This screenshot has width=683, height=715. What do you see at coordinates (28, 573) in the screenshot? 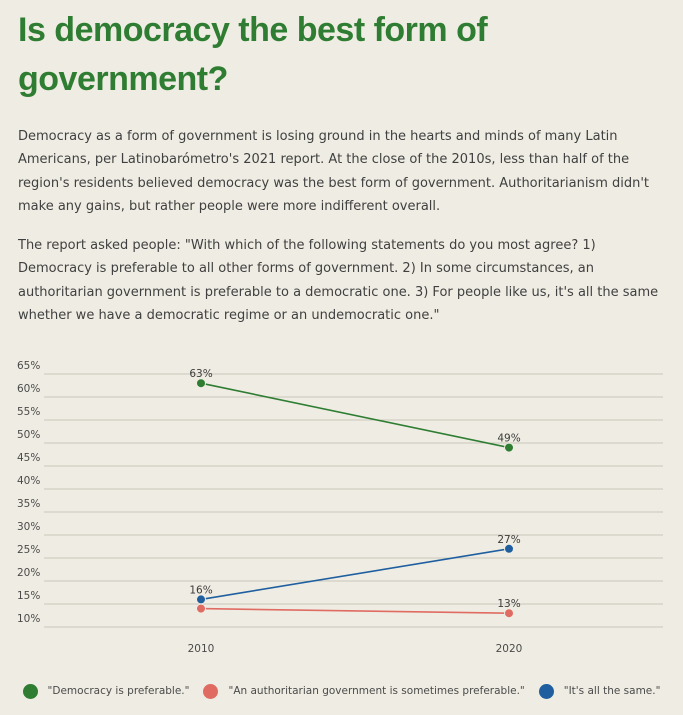
I see `y-tick-label: 20%` at bounding box center [28, 573].